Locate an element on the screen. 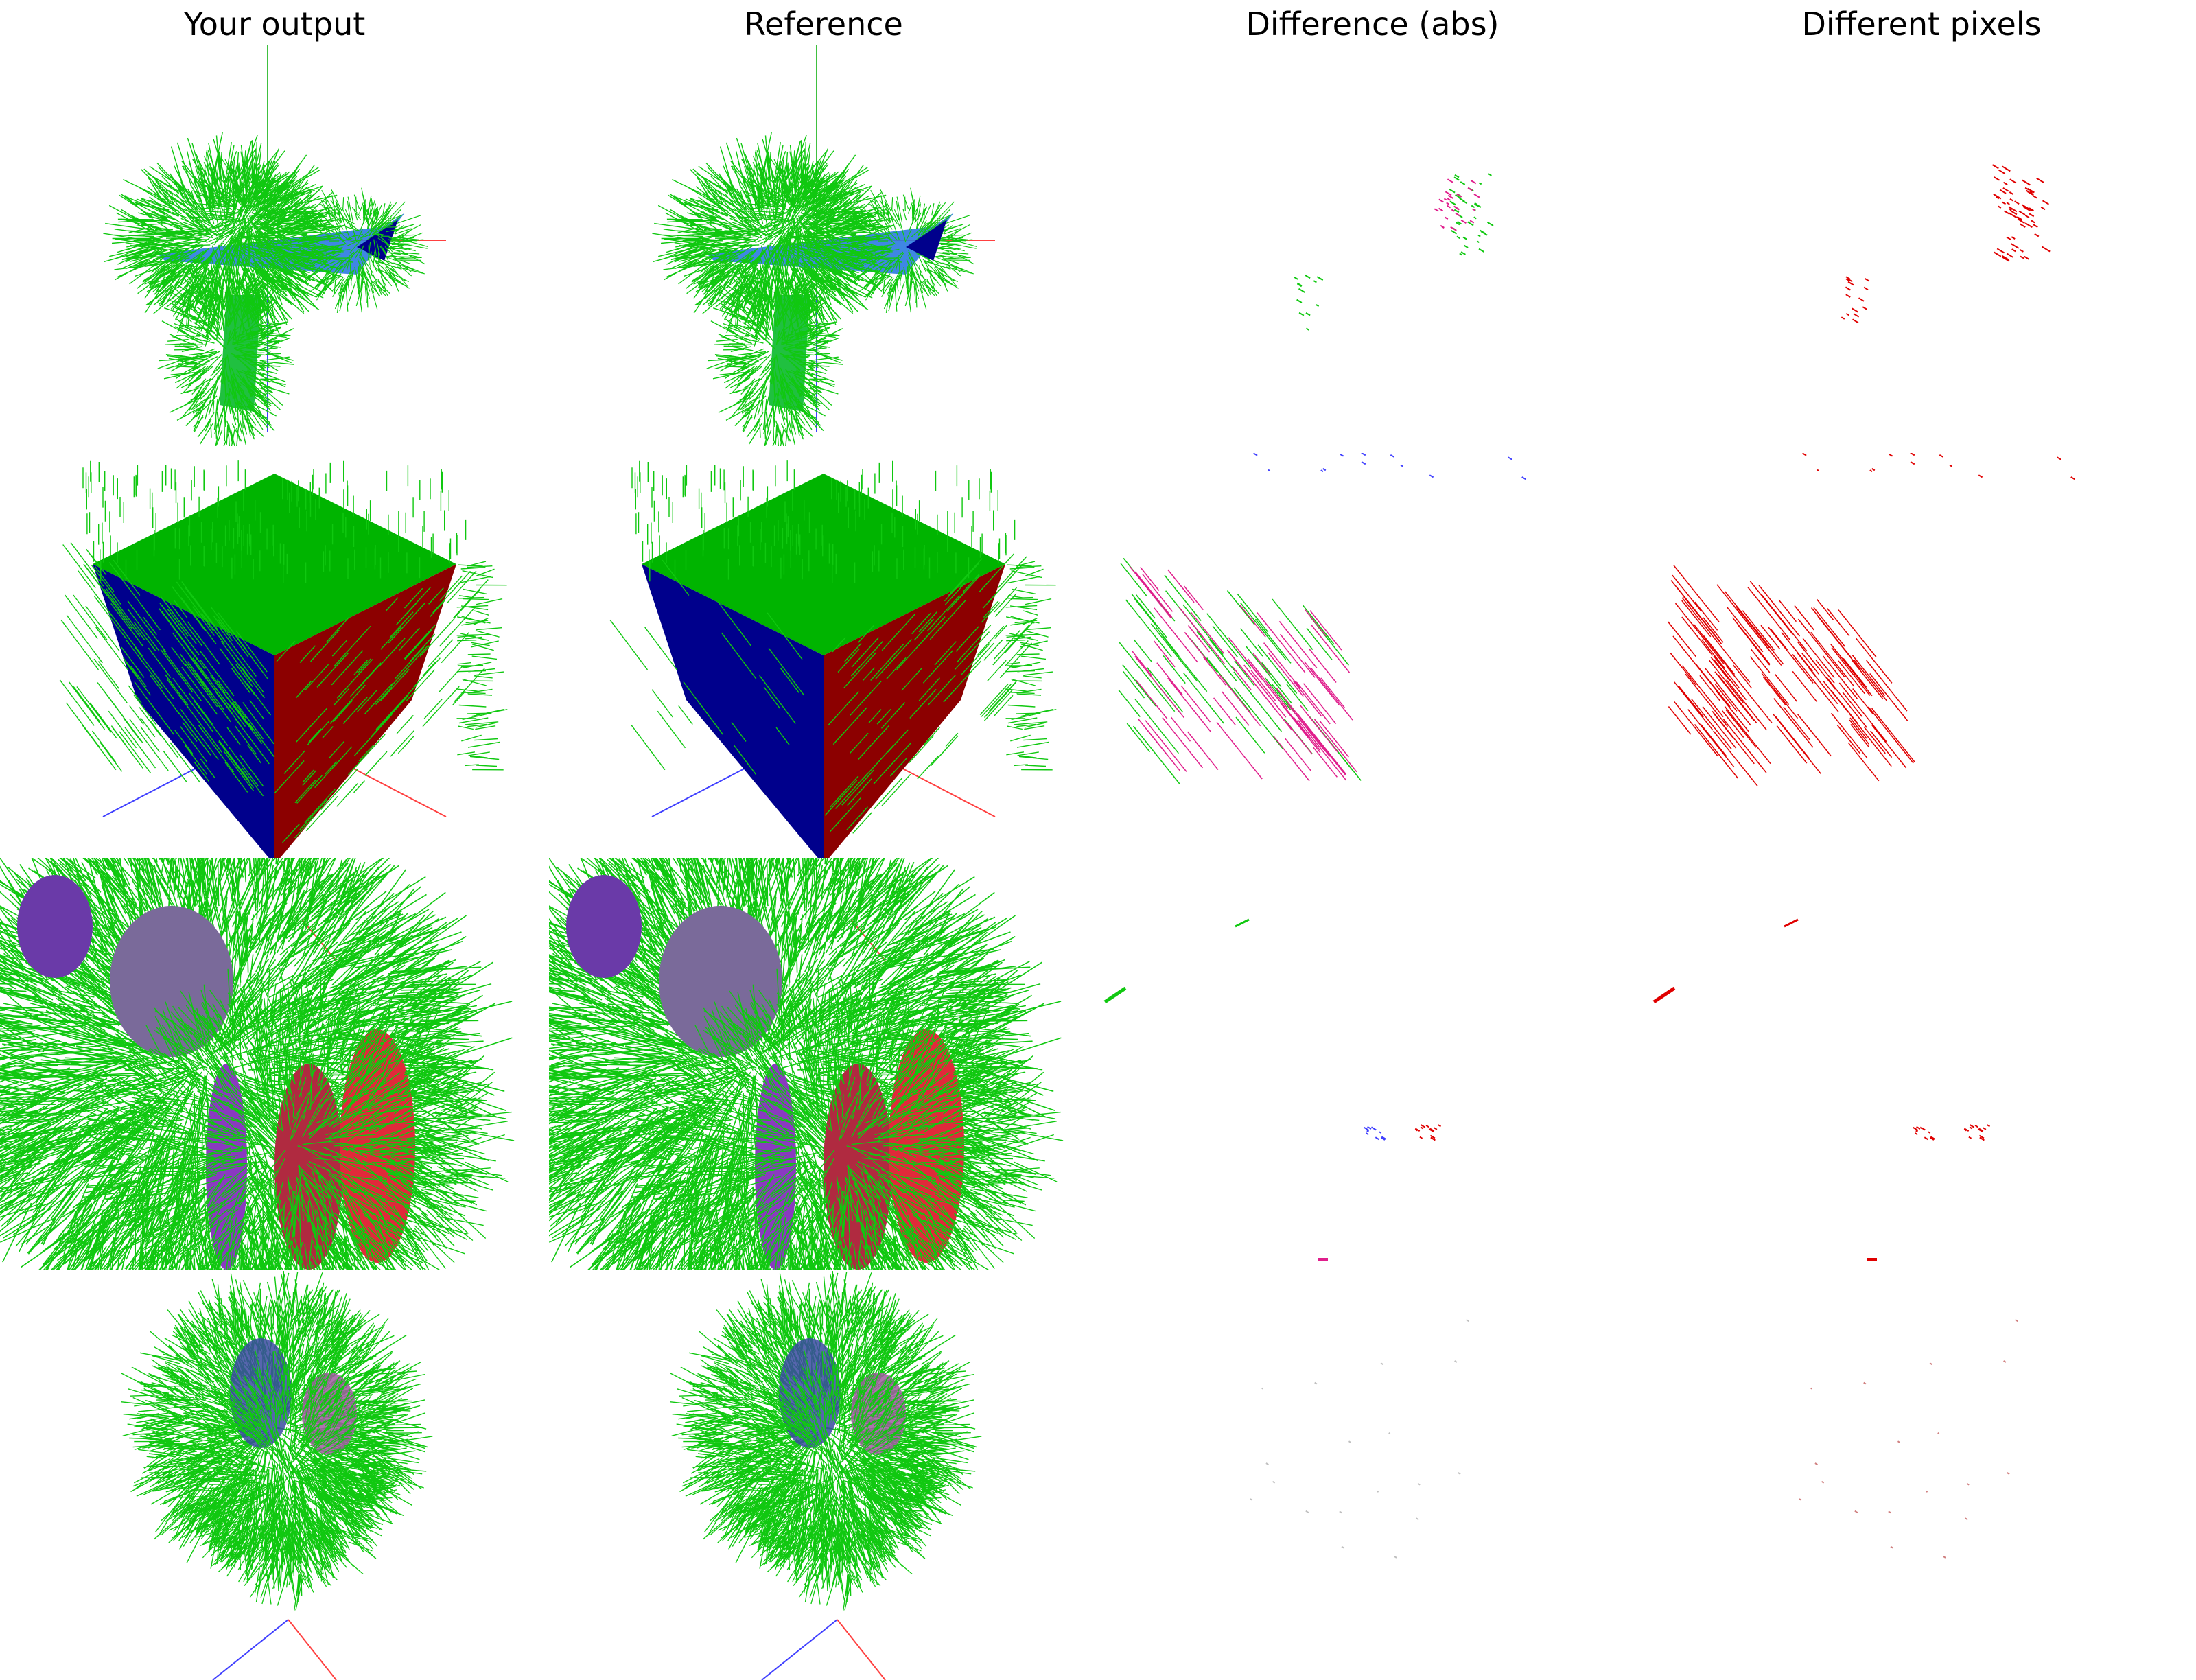 The image size is (2196, 1680). panel-row1-your-output is located at coordinates (274, 243).